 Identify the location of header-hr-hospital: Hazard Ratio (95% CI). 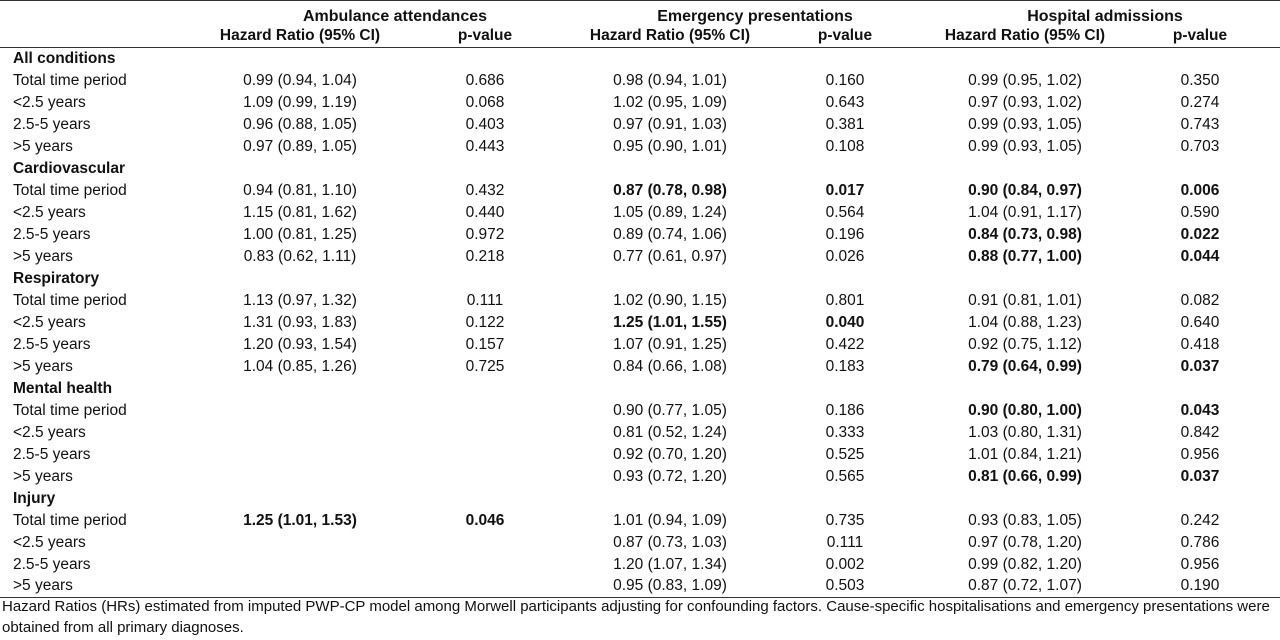
(1025, 36).